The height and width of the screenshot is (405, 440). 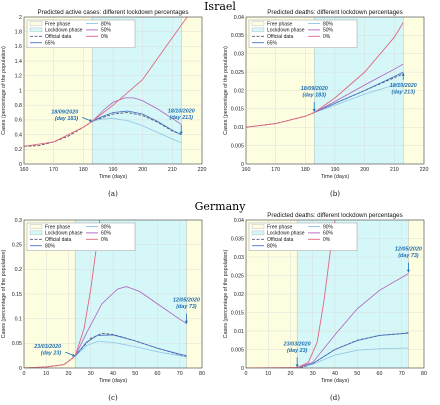 I want to click on y-tick-label: 0.04, so click(x=239, y=221).